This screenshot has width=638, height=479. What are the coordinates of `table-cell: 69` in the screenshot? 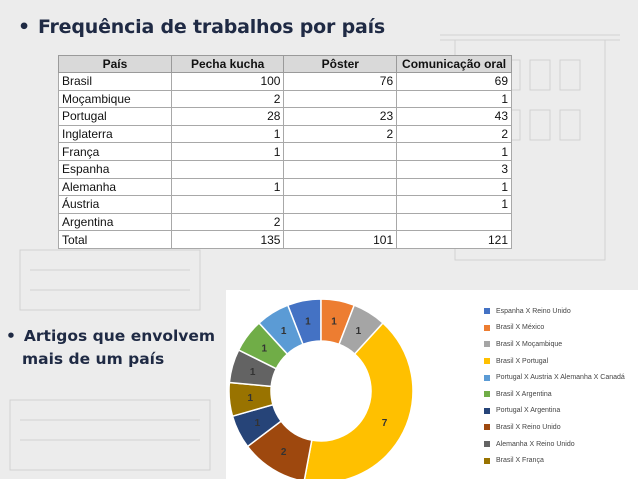 It's located at (454, 81).